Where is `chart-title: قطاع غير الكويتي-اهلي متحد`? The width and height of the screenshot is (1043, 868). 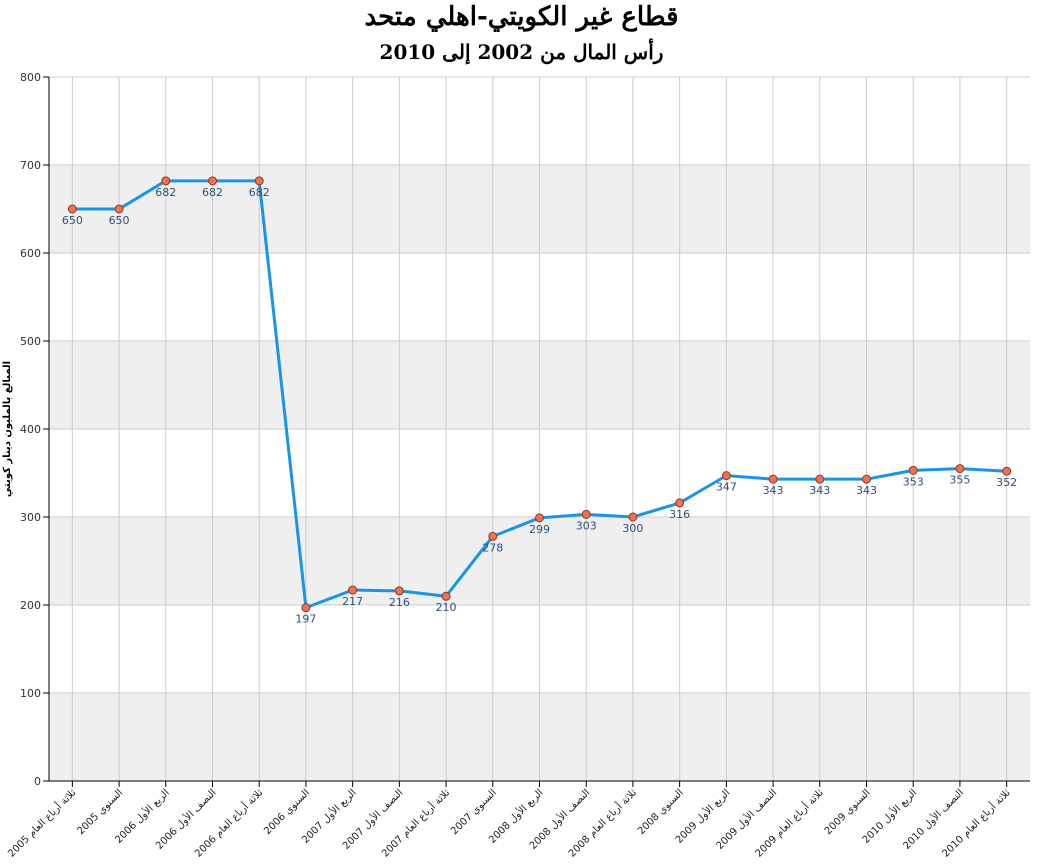
chart-title: قطاع غير الكويتي-اهلي متحد is located at coordinates (521, 17).